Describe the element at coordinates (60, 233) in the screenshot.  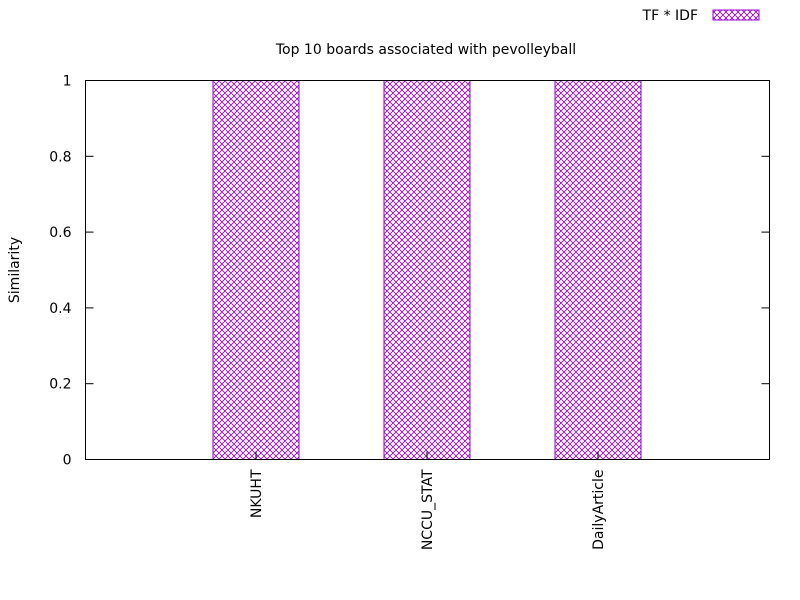
I see `y-tick-label: 0.6` at that location.